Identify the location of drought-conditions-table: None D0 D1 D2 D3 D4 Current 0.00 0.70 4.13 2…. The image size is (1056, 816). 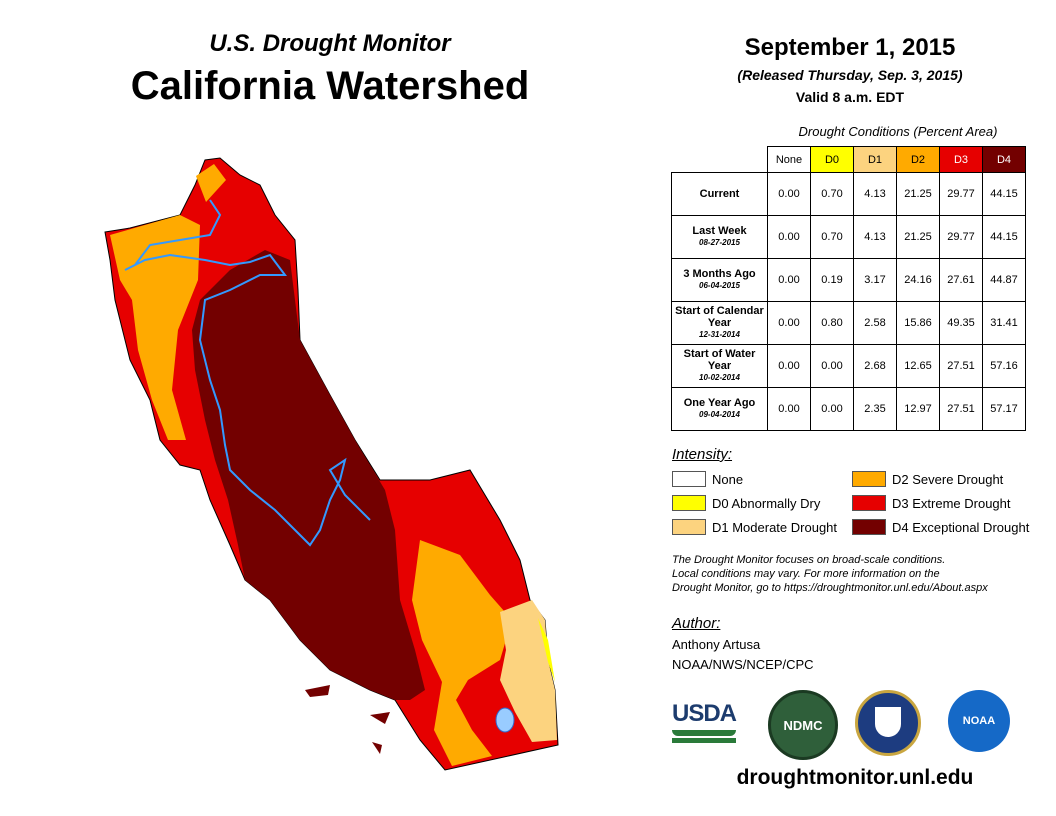
(848, 288).